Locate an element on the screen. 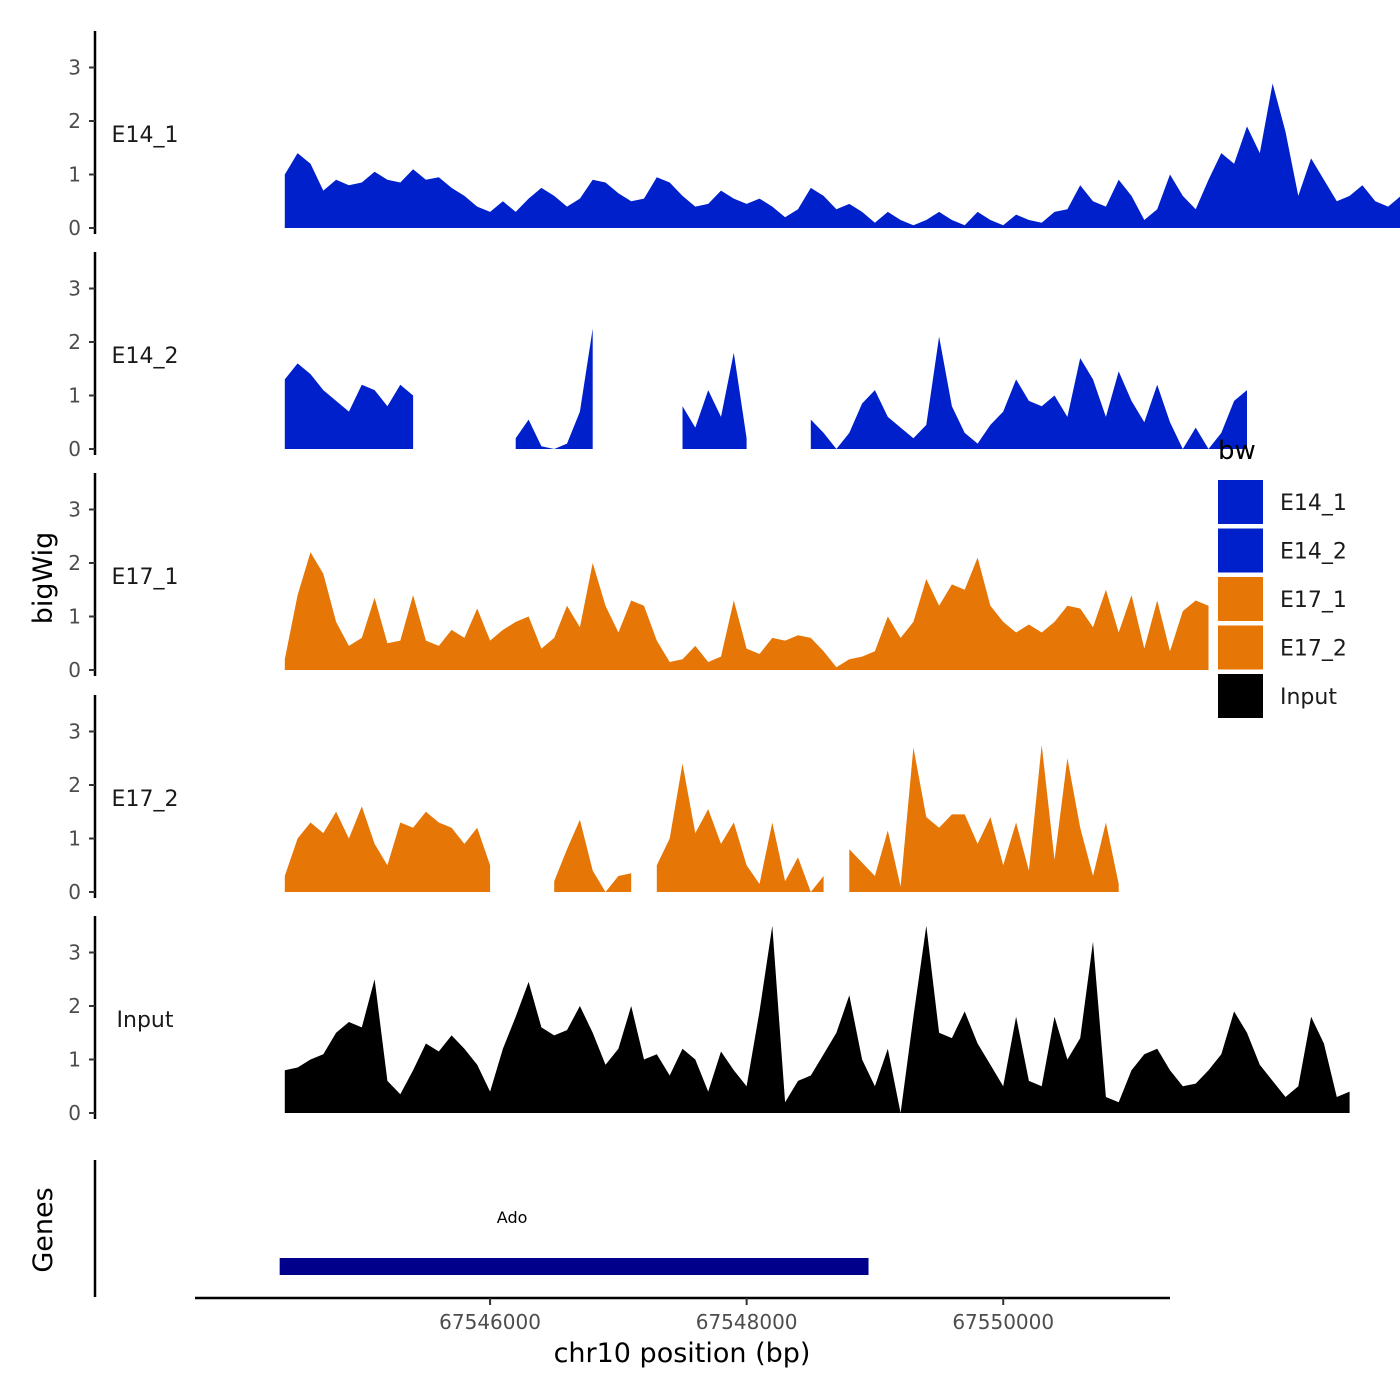 The image size is (1400, 1400). x-tick-label: 67550000 is located at coordinates (1003, 1322).